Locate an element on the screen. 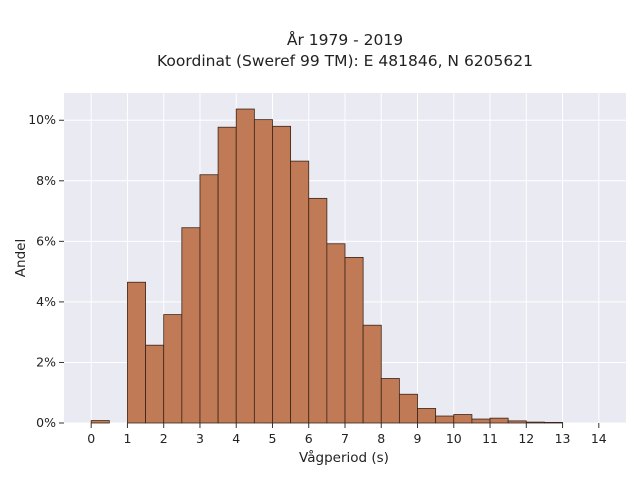 The width and height of the screenshot is (640, 480). x-axis-ticks: 0 1 2 3 4 5 6 7 8 9 10 11 12 13 14 is located at coordinates (347, 434).